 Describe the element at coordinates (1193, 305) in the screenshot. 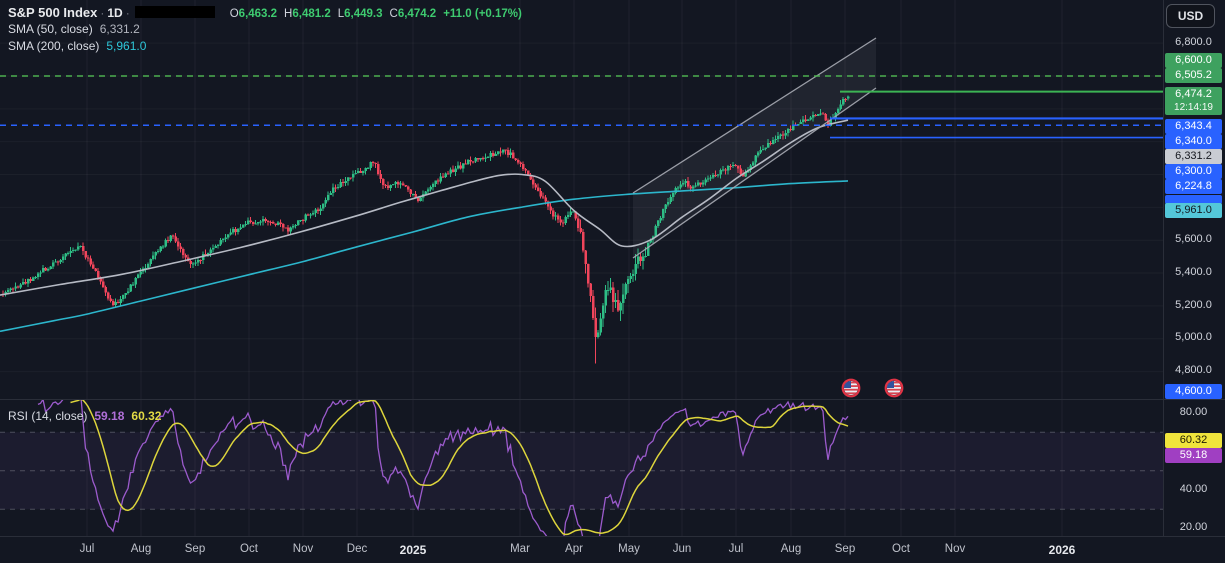

I see `price-scale-label: 5,200.0` at that location.